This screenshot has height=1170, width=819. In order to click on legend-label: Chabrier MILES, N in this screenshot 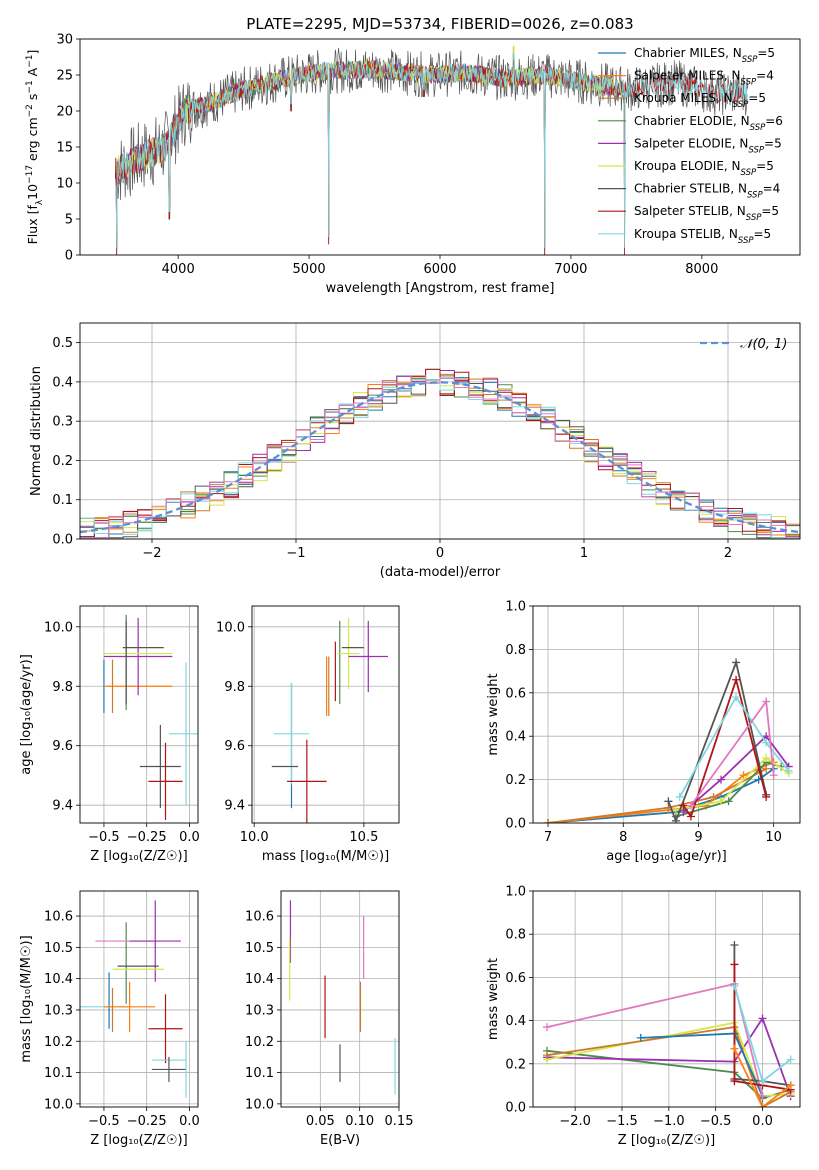, I will do `click(688, 53)`.